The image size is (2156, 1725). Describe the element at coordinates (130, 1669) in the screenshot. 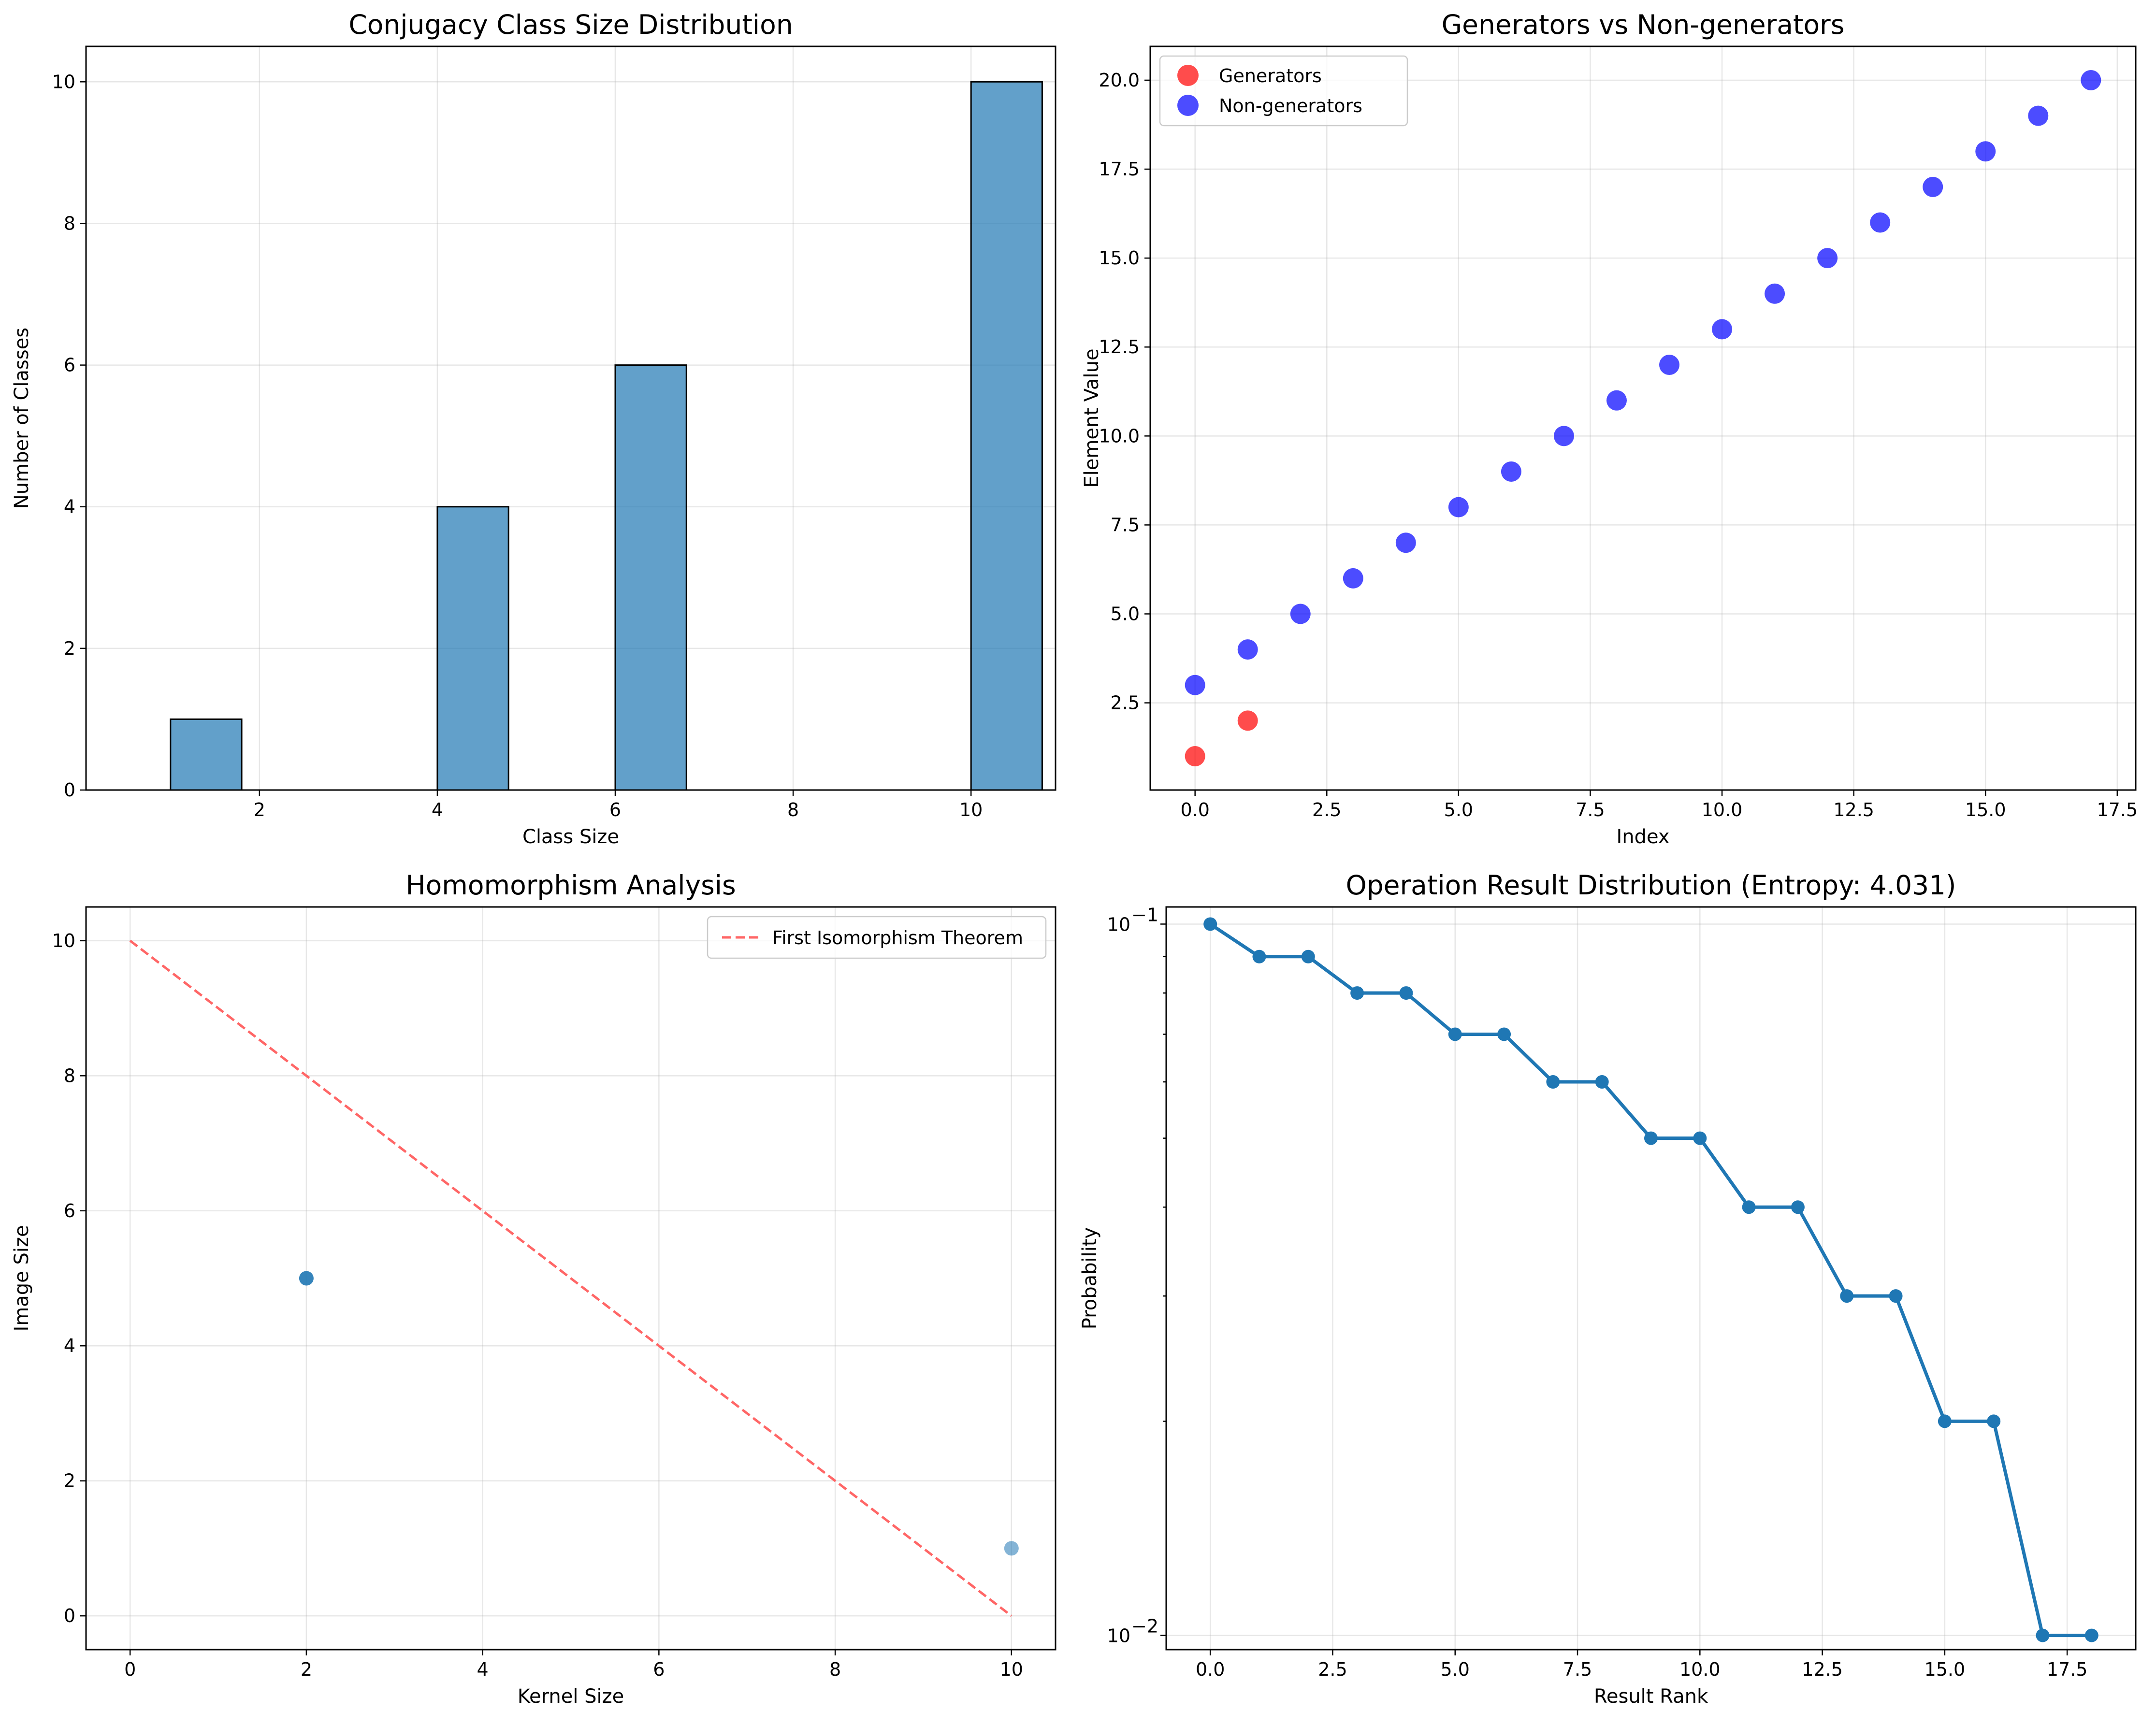

I see `x-tick-label: 0` at that location.